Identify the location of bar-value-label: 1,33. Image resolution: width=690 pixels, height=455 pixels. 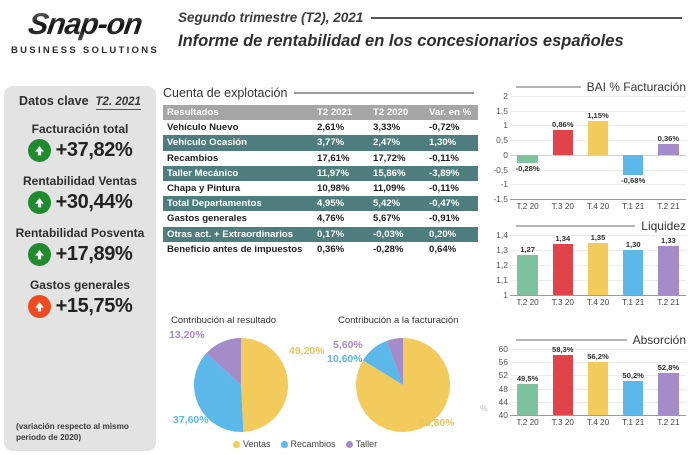
(668, 240).